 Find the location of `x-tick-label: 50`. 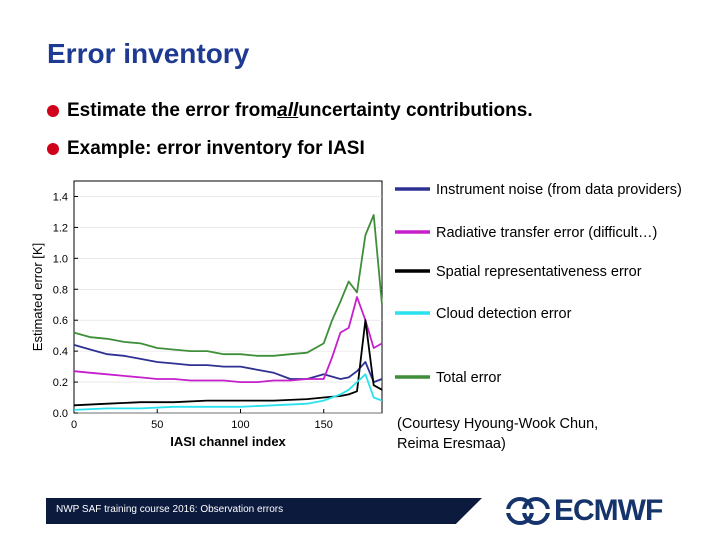

x-tick-label: 50 is located at coordinates (157, 425).